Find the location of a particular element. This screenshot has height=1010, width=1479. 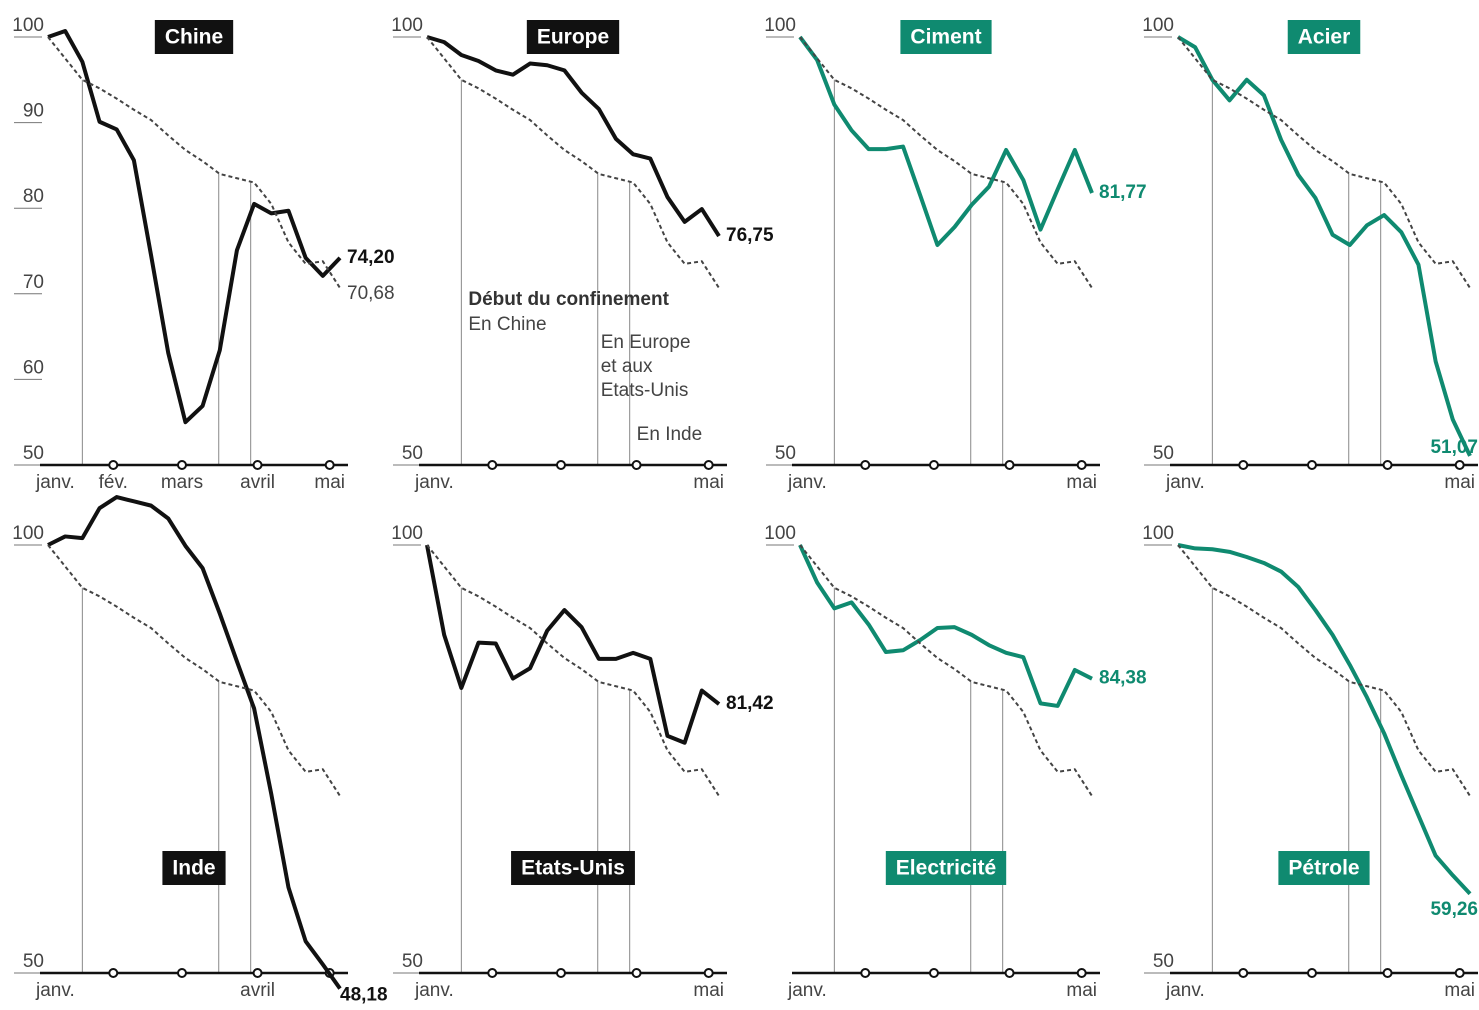

panel: 100 50 janv. mai 81,42 Etats-Unis is located at coordinates (582, 762).